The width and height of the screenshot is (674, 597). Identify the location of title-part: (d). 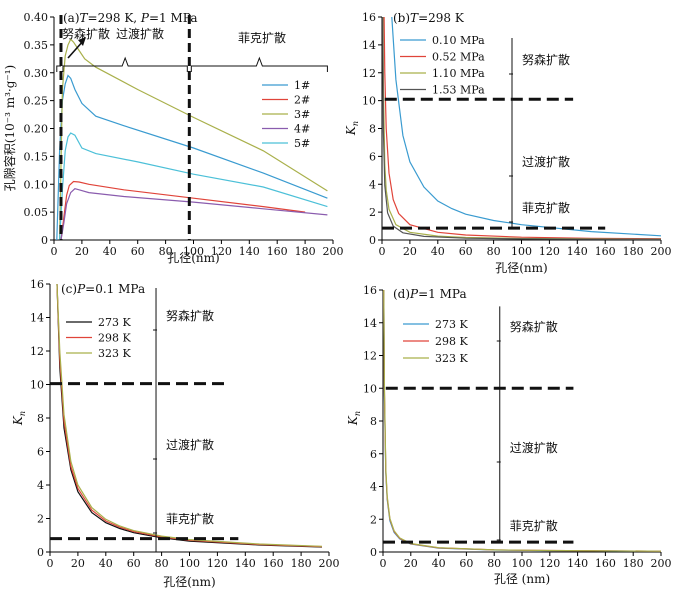
(401, 294).